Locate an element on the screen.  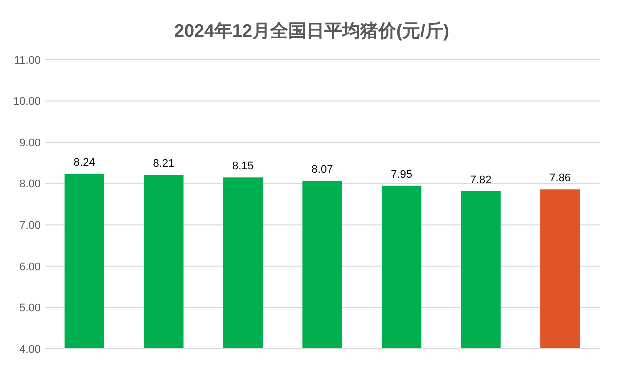
data-label: 7.95 is located at coordinates (401, 174).